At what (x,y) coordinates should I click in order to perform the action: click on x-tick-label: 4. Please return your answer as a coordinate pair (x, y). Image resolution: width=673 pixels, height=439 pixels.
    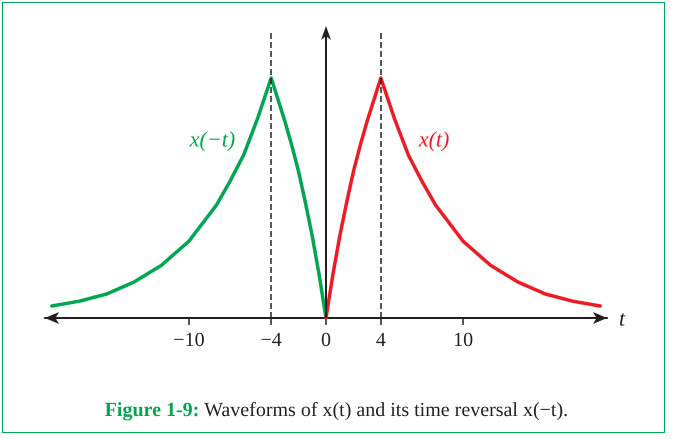
    Looking at the image, I should click on (381, 340).